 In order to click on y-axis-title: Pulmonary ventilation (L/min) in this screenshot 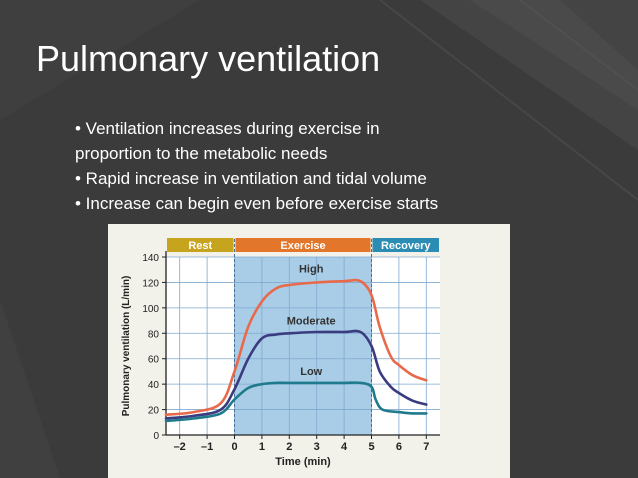, I will do `click(126, 346)`.